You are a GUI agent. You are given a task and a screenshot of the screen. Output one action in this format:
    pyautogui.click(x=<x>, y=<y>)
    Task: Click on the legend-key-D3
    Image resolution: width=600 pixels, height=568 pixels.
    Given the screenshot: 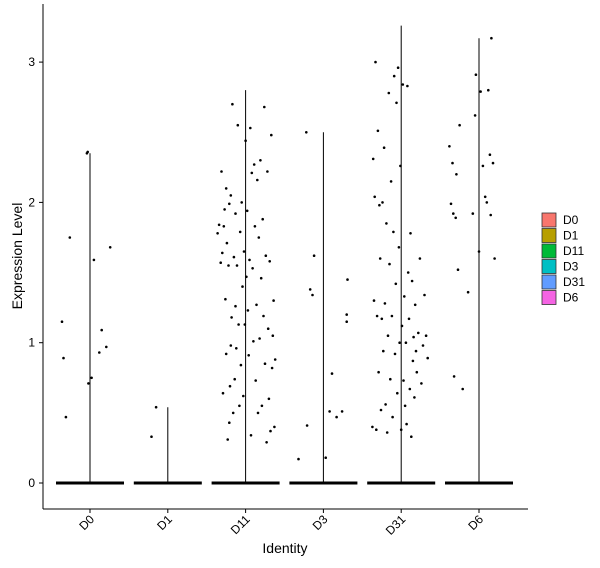 What is the action you would take?
    pyautogui.click(x=549, y=266)
    